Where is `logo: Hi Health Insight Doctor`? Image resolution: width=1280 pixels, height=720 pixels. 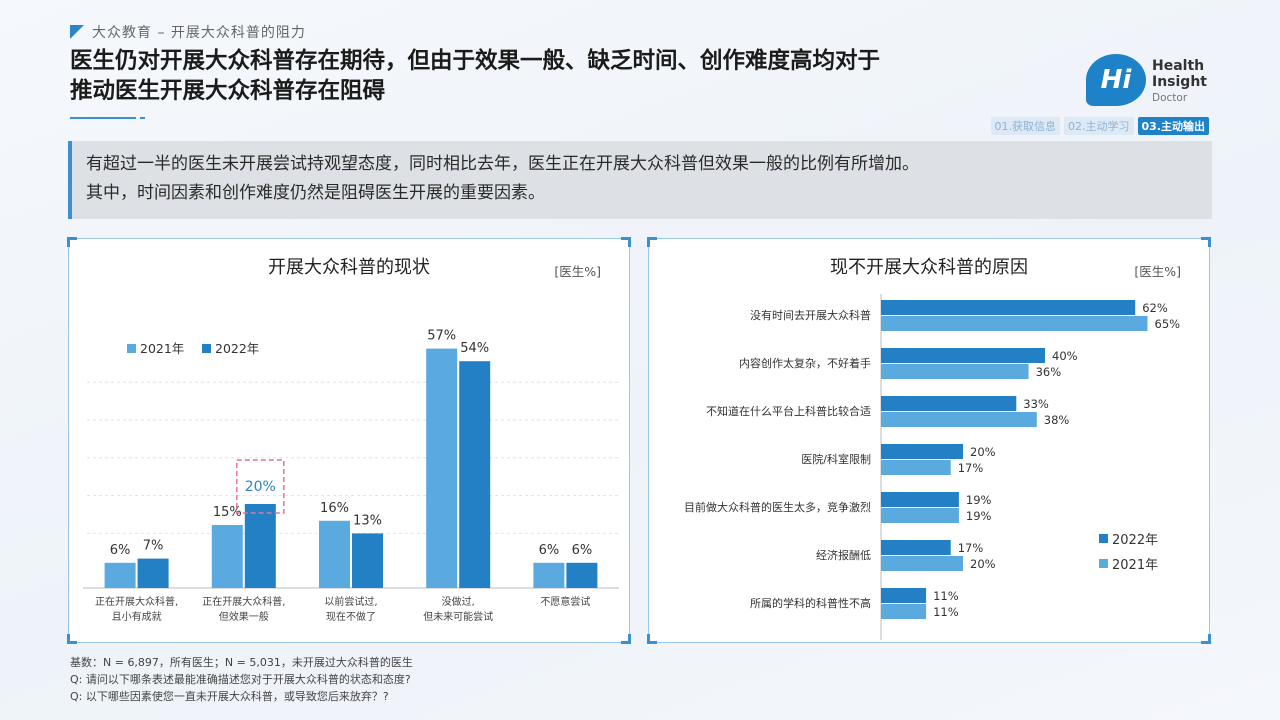 logo: Hi Health Insight Doctor is located at coordinates (1151, 81).